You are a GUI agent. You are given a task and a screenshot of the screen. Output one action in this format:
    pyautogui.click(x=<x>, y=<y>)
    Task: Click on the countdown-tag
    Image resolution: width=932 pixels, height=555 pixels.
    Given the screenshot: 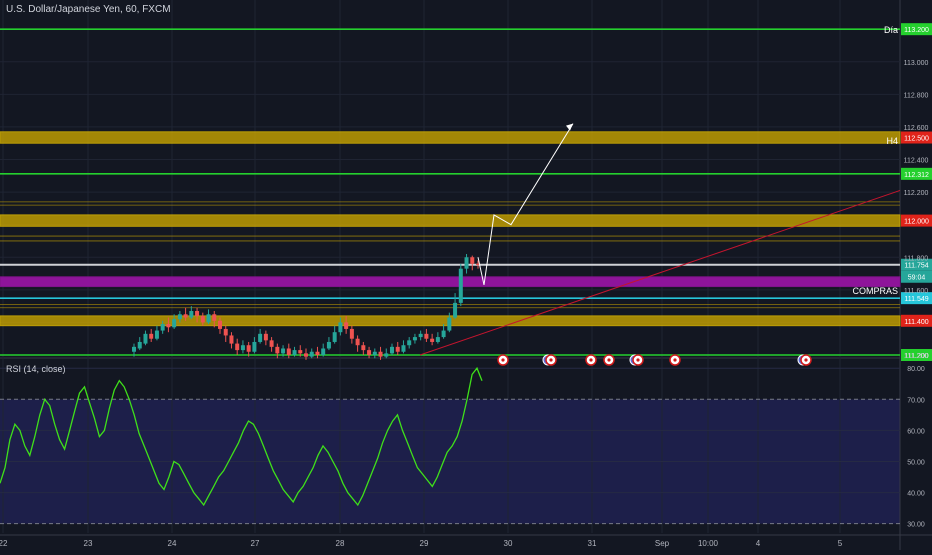 What is the action you would take?
    pyautogui.click(x=916, y=276)
    